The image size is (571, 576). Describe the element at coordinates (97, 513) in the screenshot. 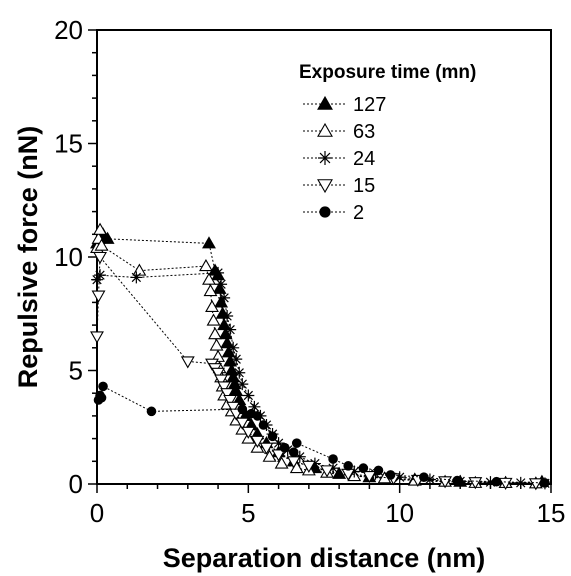

I see `x-tick-label: 0` at that location.